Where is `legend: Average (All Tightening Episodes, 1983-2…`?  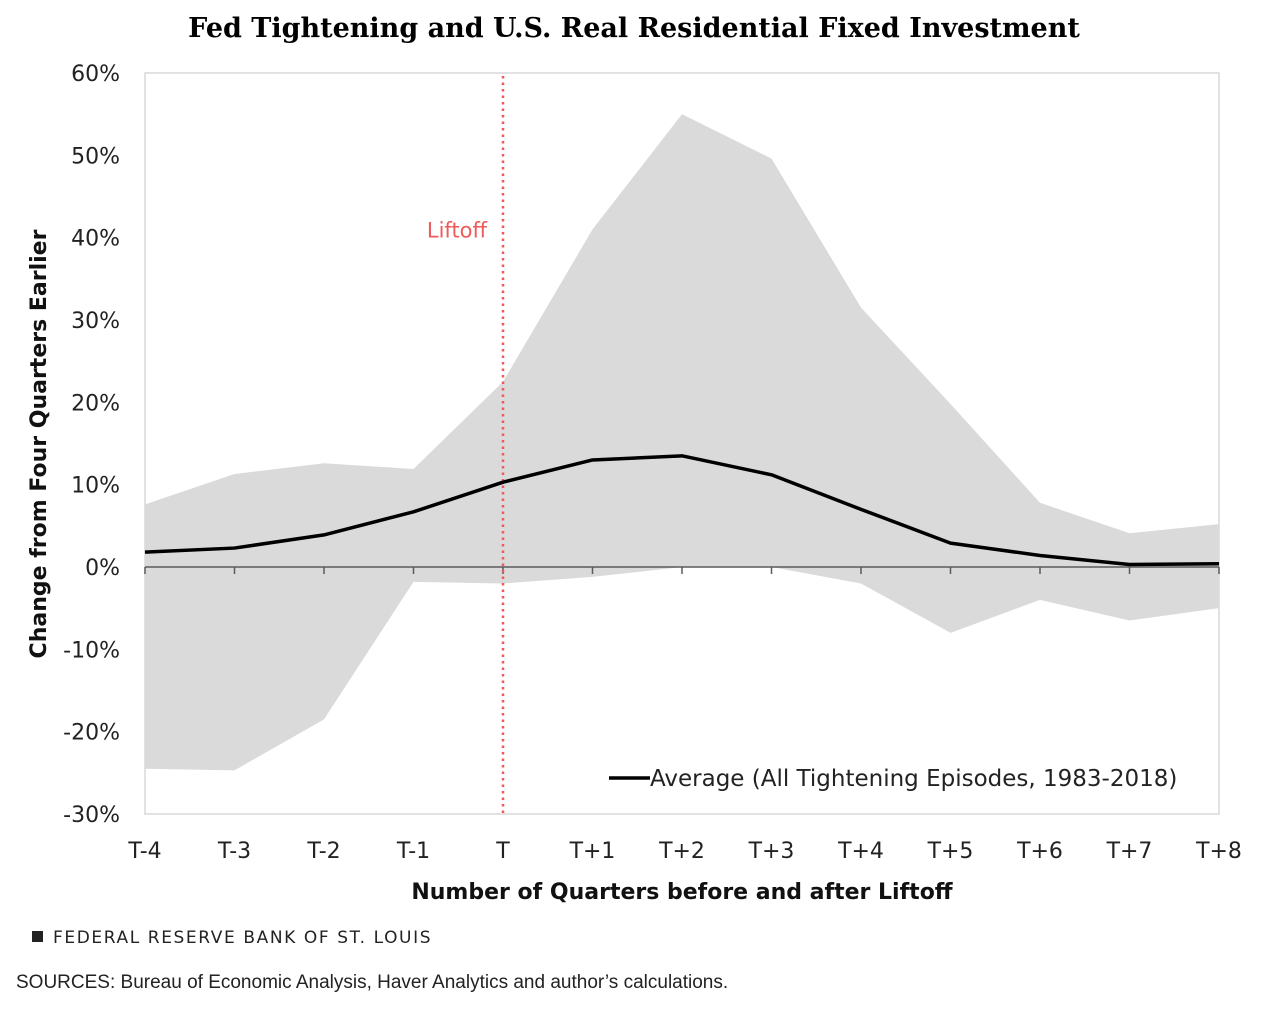
legend: Average (All Tightening Episodes, 1983-2… is located at coordinates (893, 779).